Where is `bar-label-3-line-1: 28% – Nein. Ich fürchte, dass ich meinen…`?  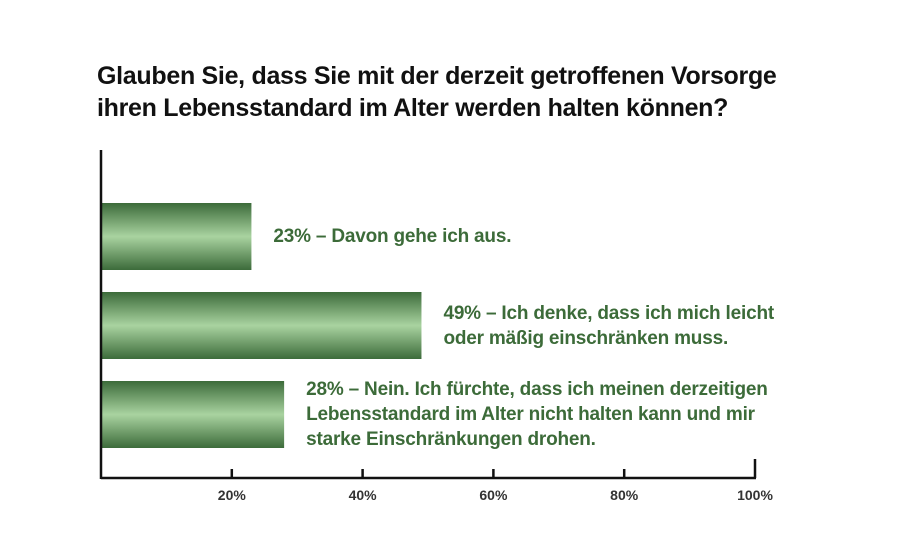
bar-label-3-line-1: 28% – Nein. Ich fürchte, dass ich meinen… is located at coordinates (537, 389).